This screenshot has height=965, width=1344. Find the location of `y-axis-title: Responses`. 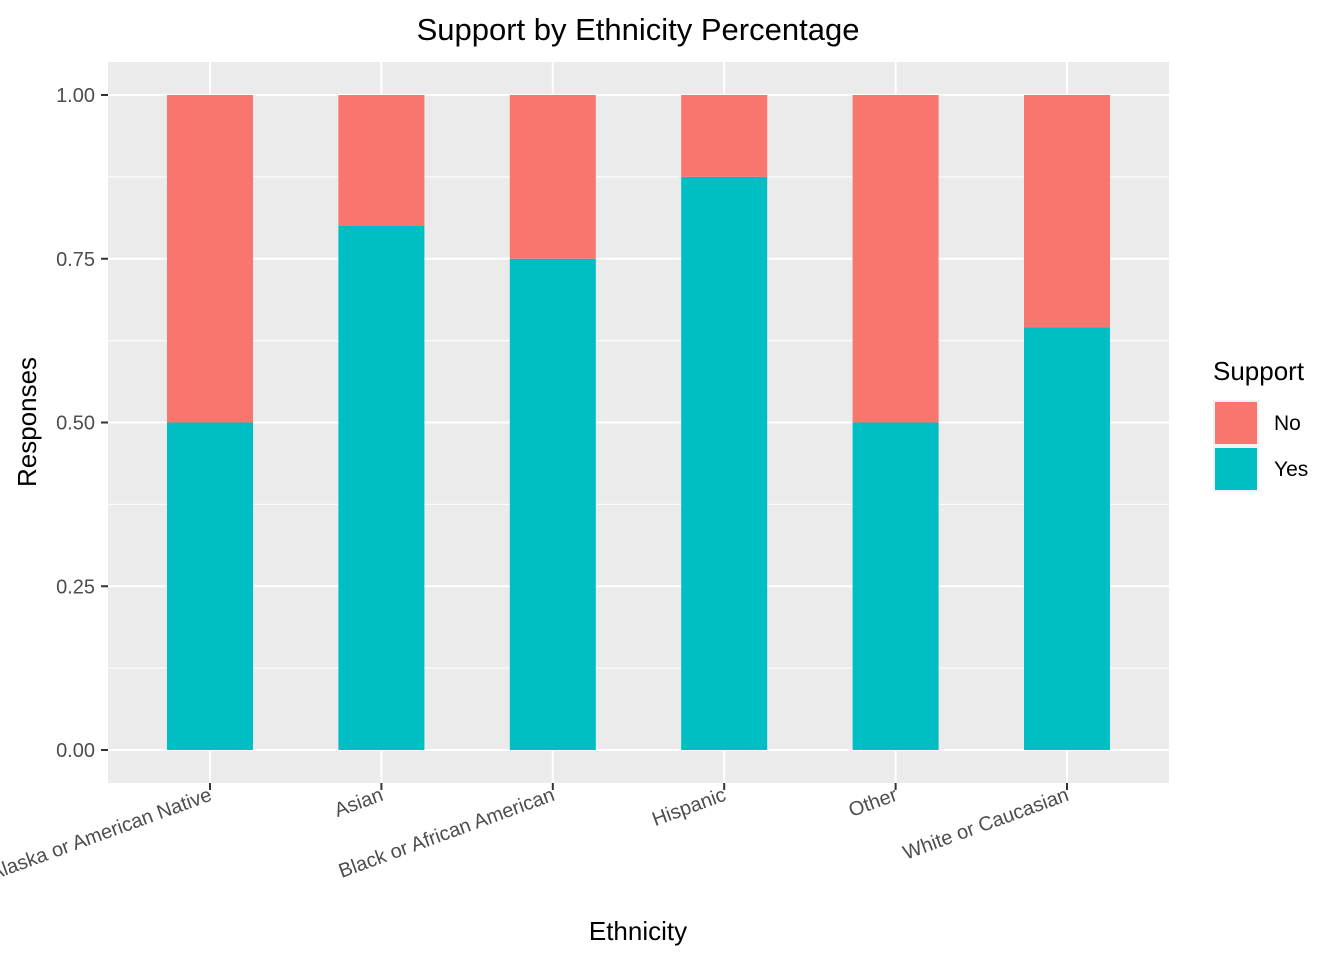

y-axis-title: Responses is located at coordinates (27, 422).